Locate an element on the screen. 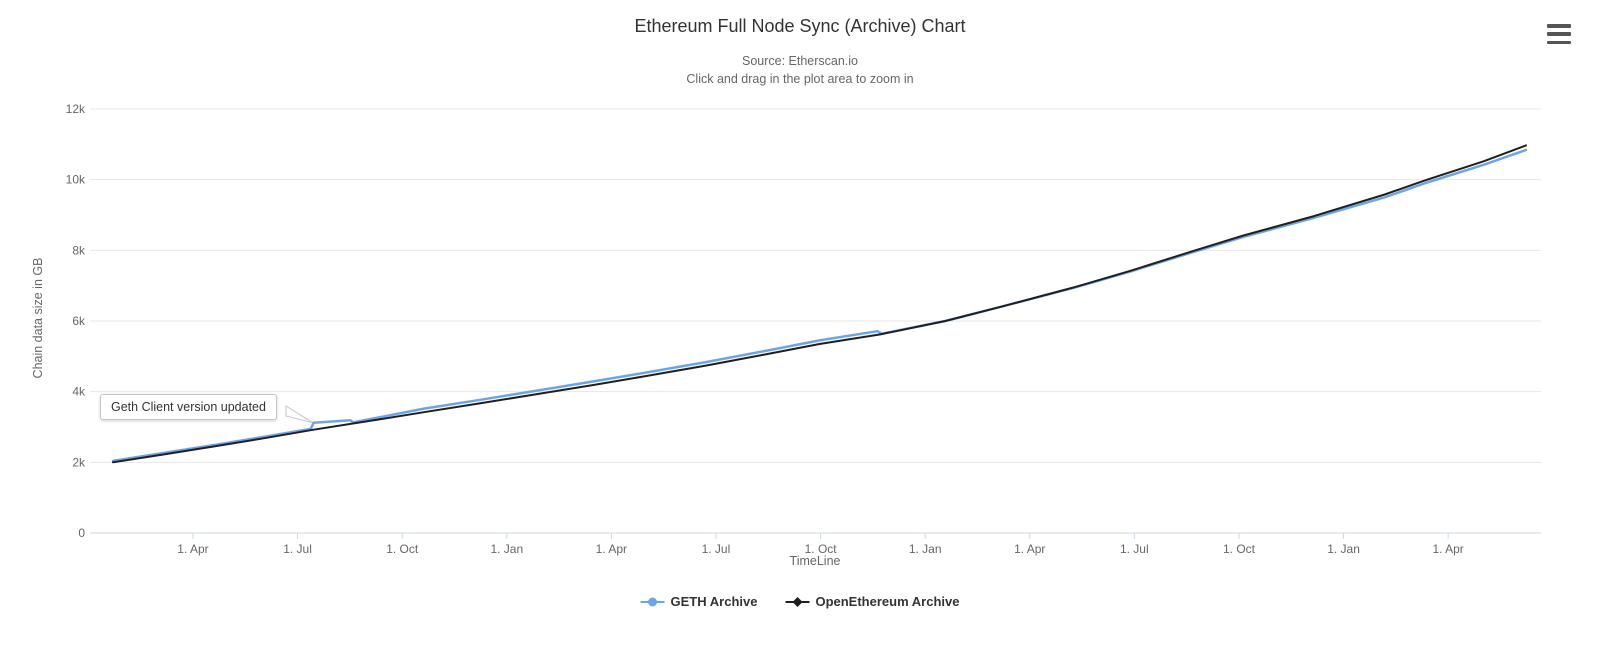  chart-context-menu-button is located at coordinates (1559, 34).